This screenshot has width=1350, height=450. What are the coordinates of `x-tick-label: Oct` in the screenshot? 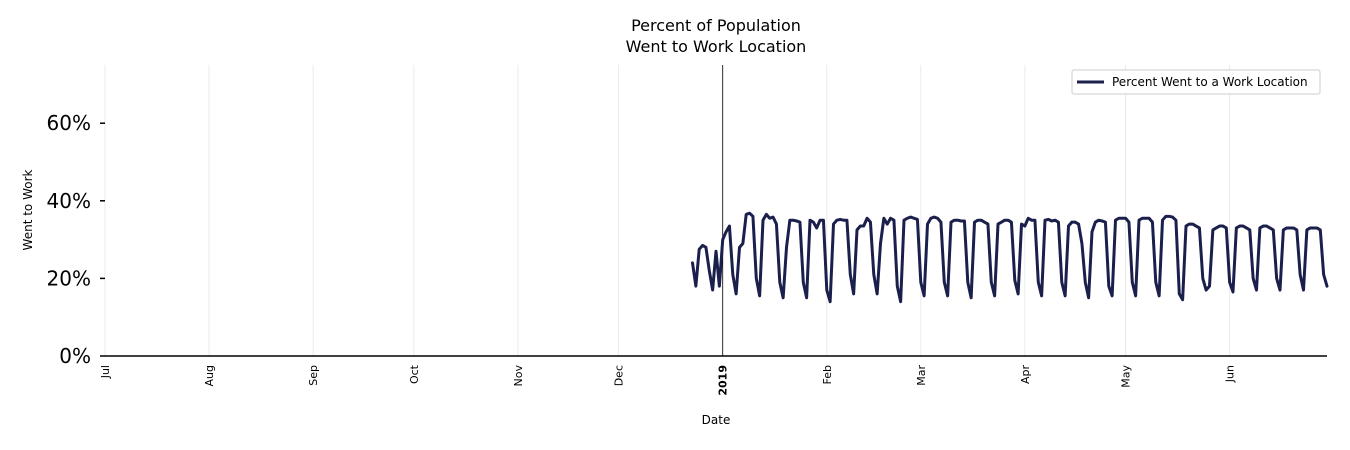 It's located at (414, 374).